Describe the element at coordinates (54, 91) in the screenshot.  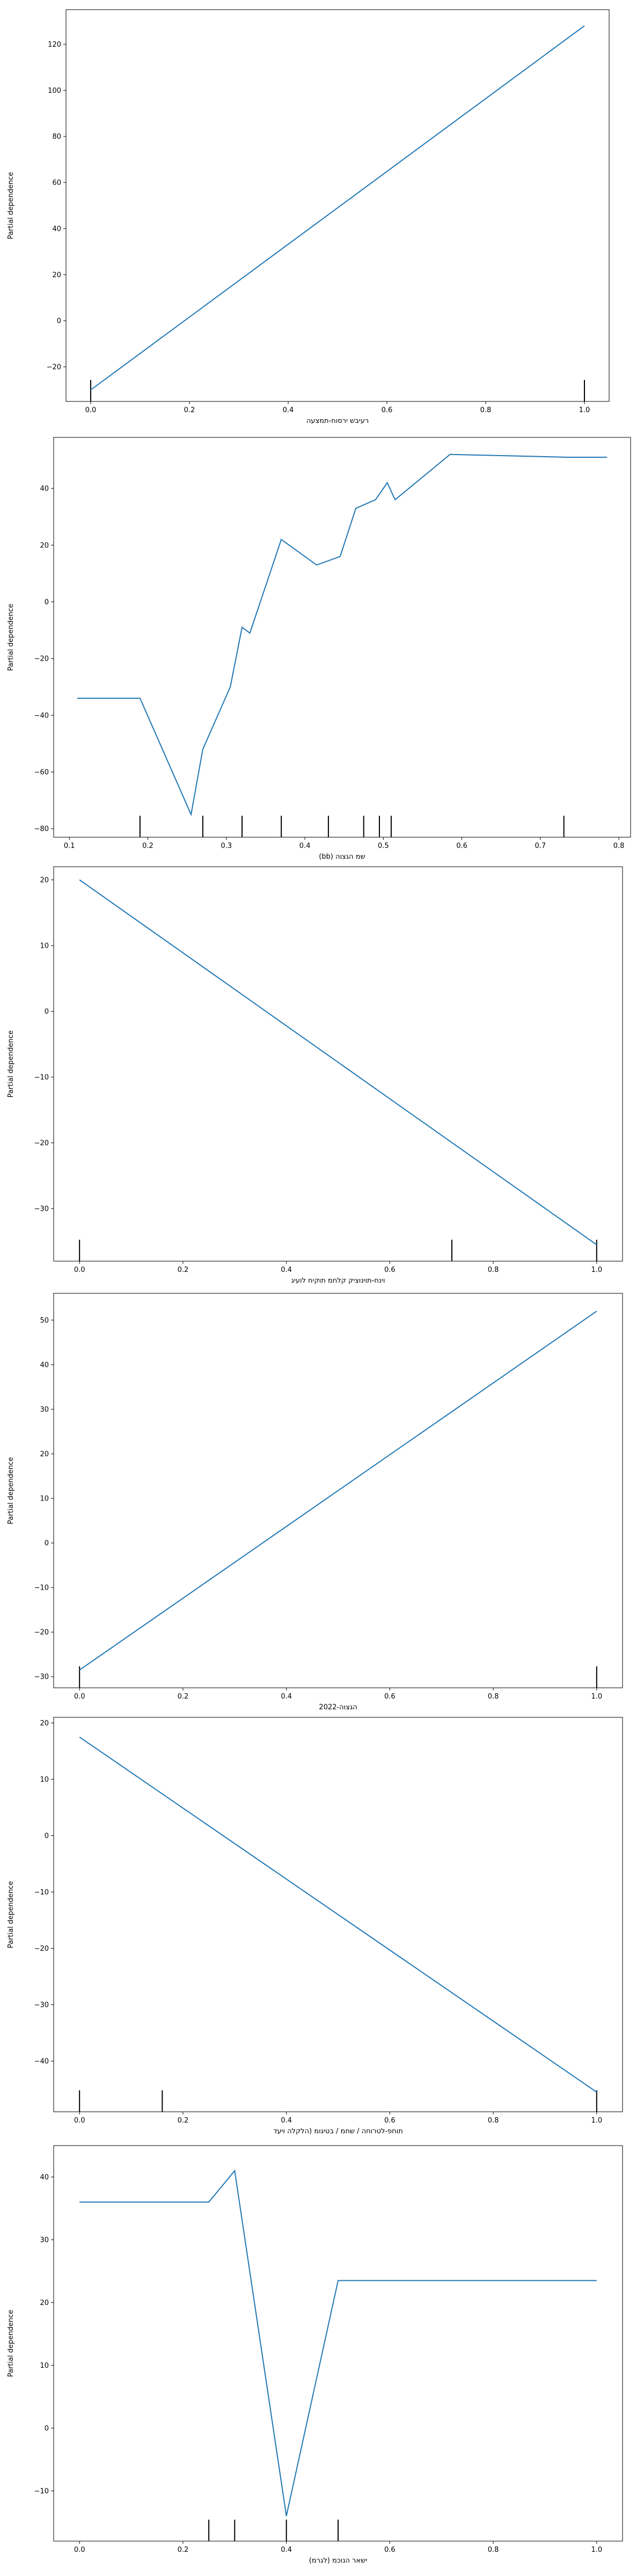
I see `y-tick-label: 100` at that location.